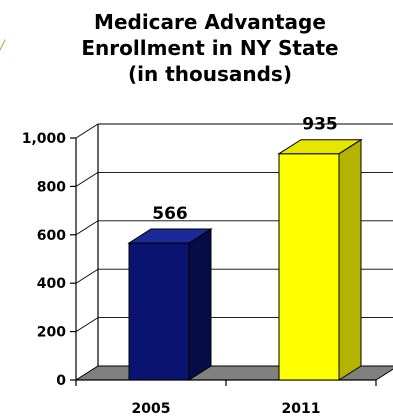 The image size is (393, 417). Describe the element at coordinates (301, 409) in the screenshot. I see `x-tick-label: 2011` at that location.